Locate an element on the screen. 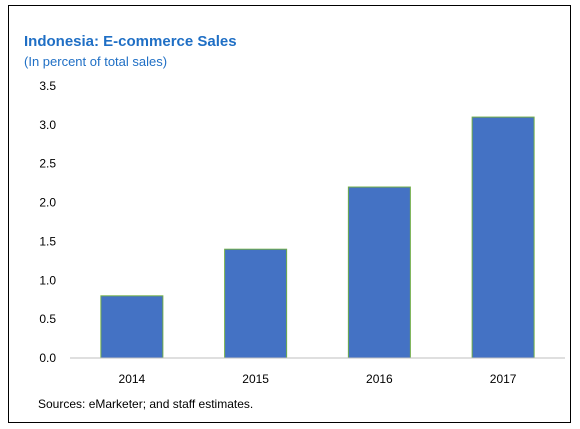 This screenshot has height=429, width=580. chart-subtitle: (In percent of total sales) is located at coordinates (96, 61).